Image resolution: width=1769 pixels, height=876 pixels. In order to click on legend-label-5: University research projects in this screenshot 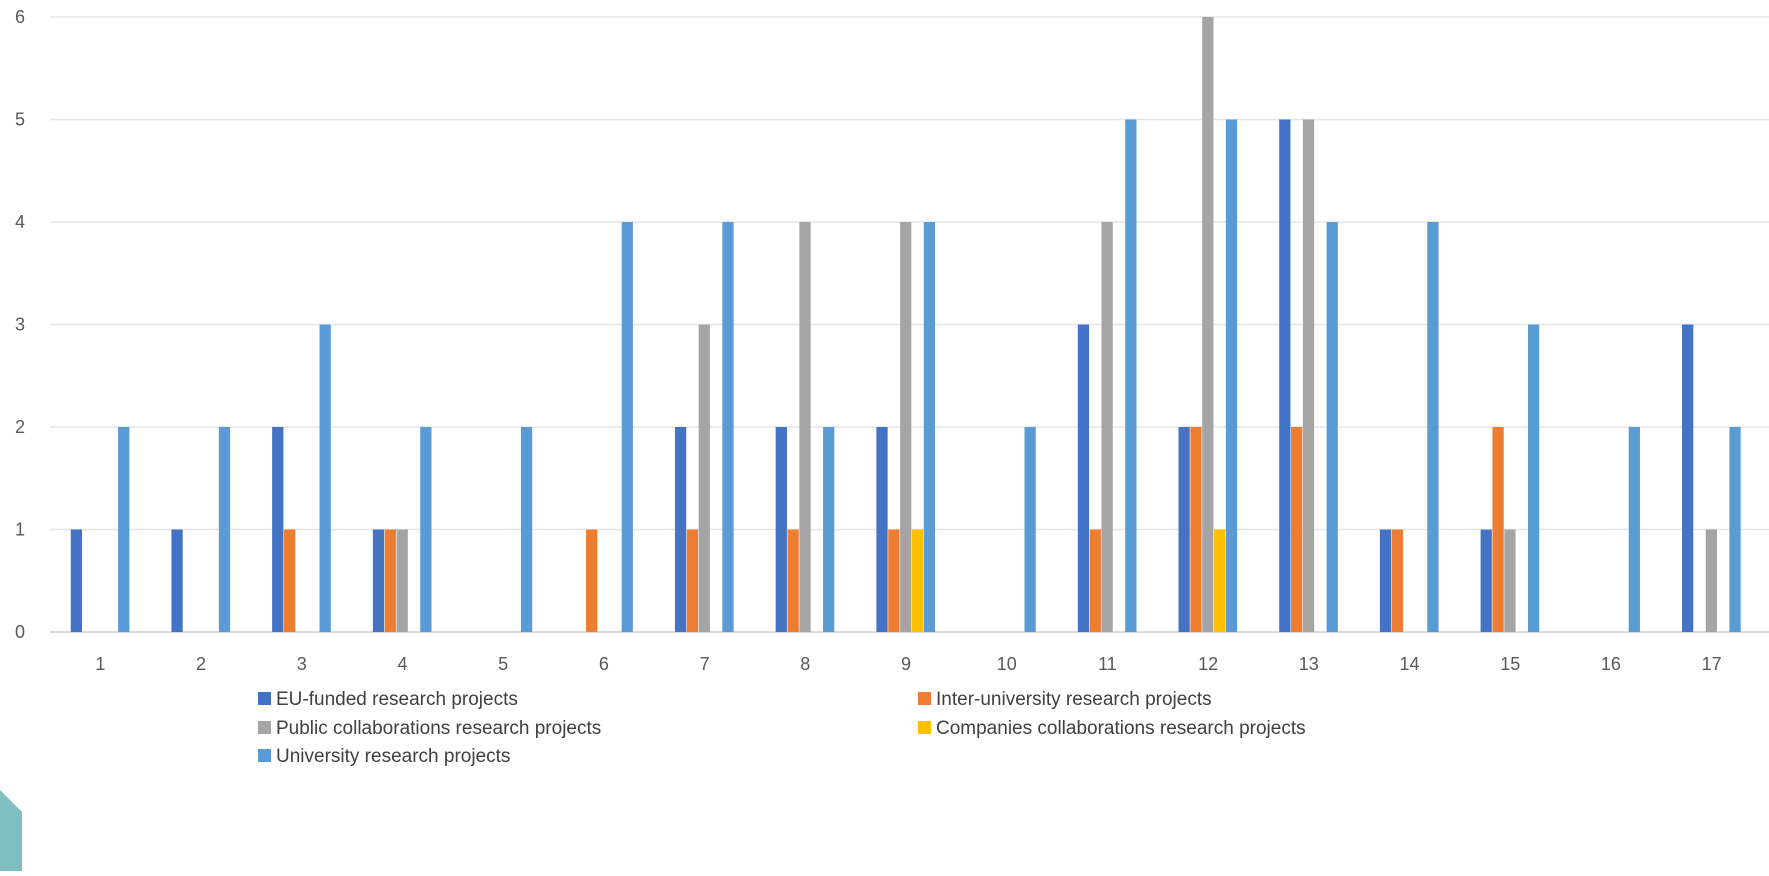, I will do `click(393, 756)`.